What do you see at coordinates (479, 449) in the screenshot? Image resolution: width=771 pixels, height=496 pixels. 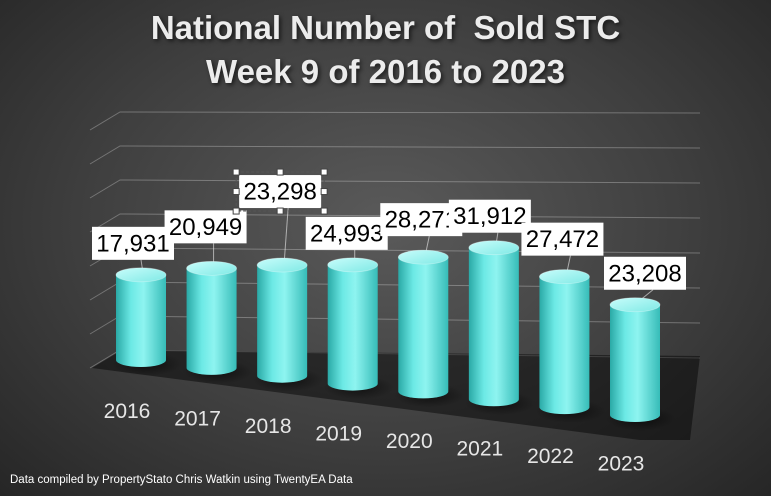 I see `x-tick-label: 2021` at bounding box center [479, 449].